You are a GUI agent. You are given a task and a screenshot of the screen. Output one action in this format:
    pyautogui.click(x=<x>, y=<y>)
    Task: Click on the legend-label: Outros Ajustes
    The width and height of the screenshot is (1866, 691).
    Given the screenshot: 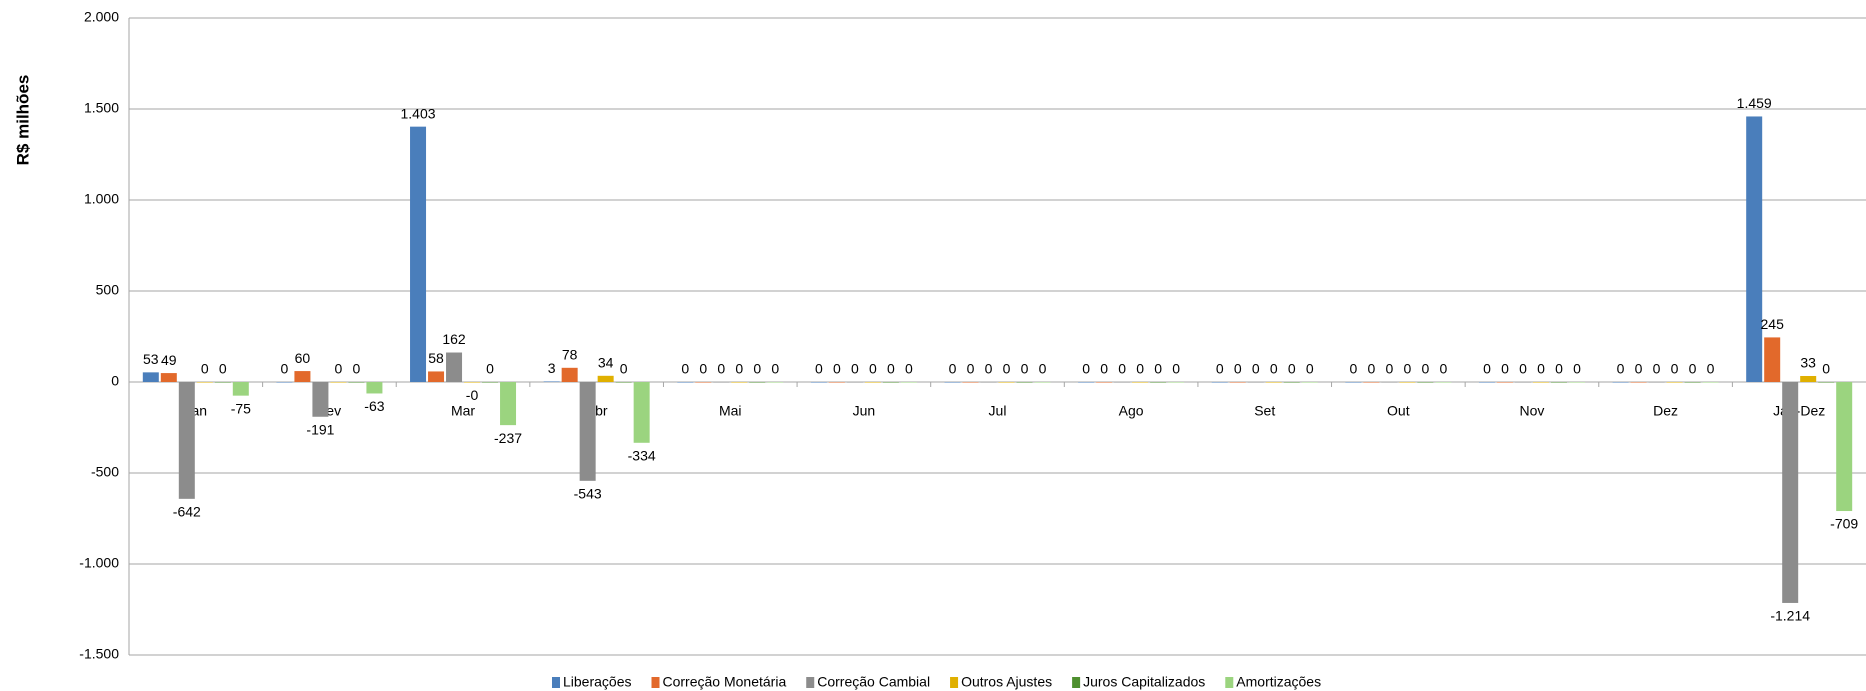 What is the action you would take?
    pyautogui.click(x=1006, y=682)
    